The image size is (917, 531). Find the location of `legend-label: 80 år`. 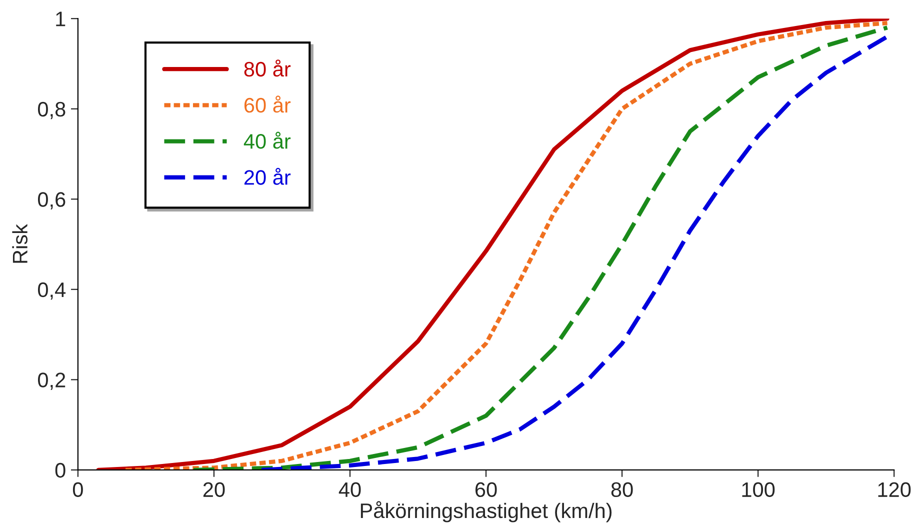

legend-label: 80 år is located at coordinates (267, 68).